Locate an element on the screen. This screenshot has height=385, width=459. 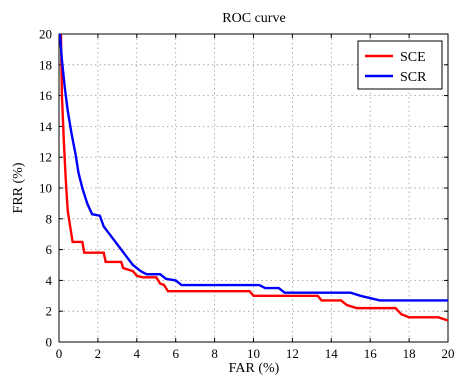
legend-label-scr: SCR is located at coordinates (413, 77).